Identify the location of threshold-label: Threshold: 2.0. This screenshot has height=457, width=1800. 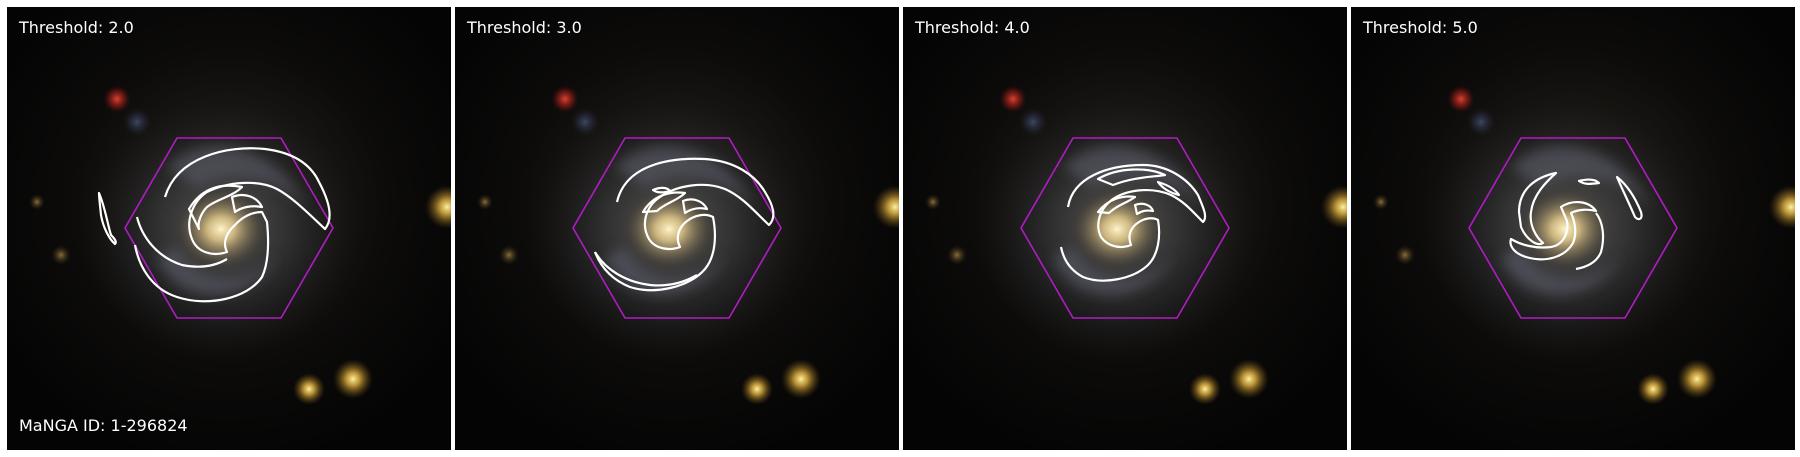
(76, 27).